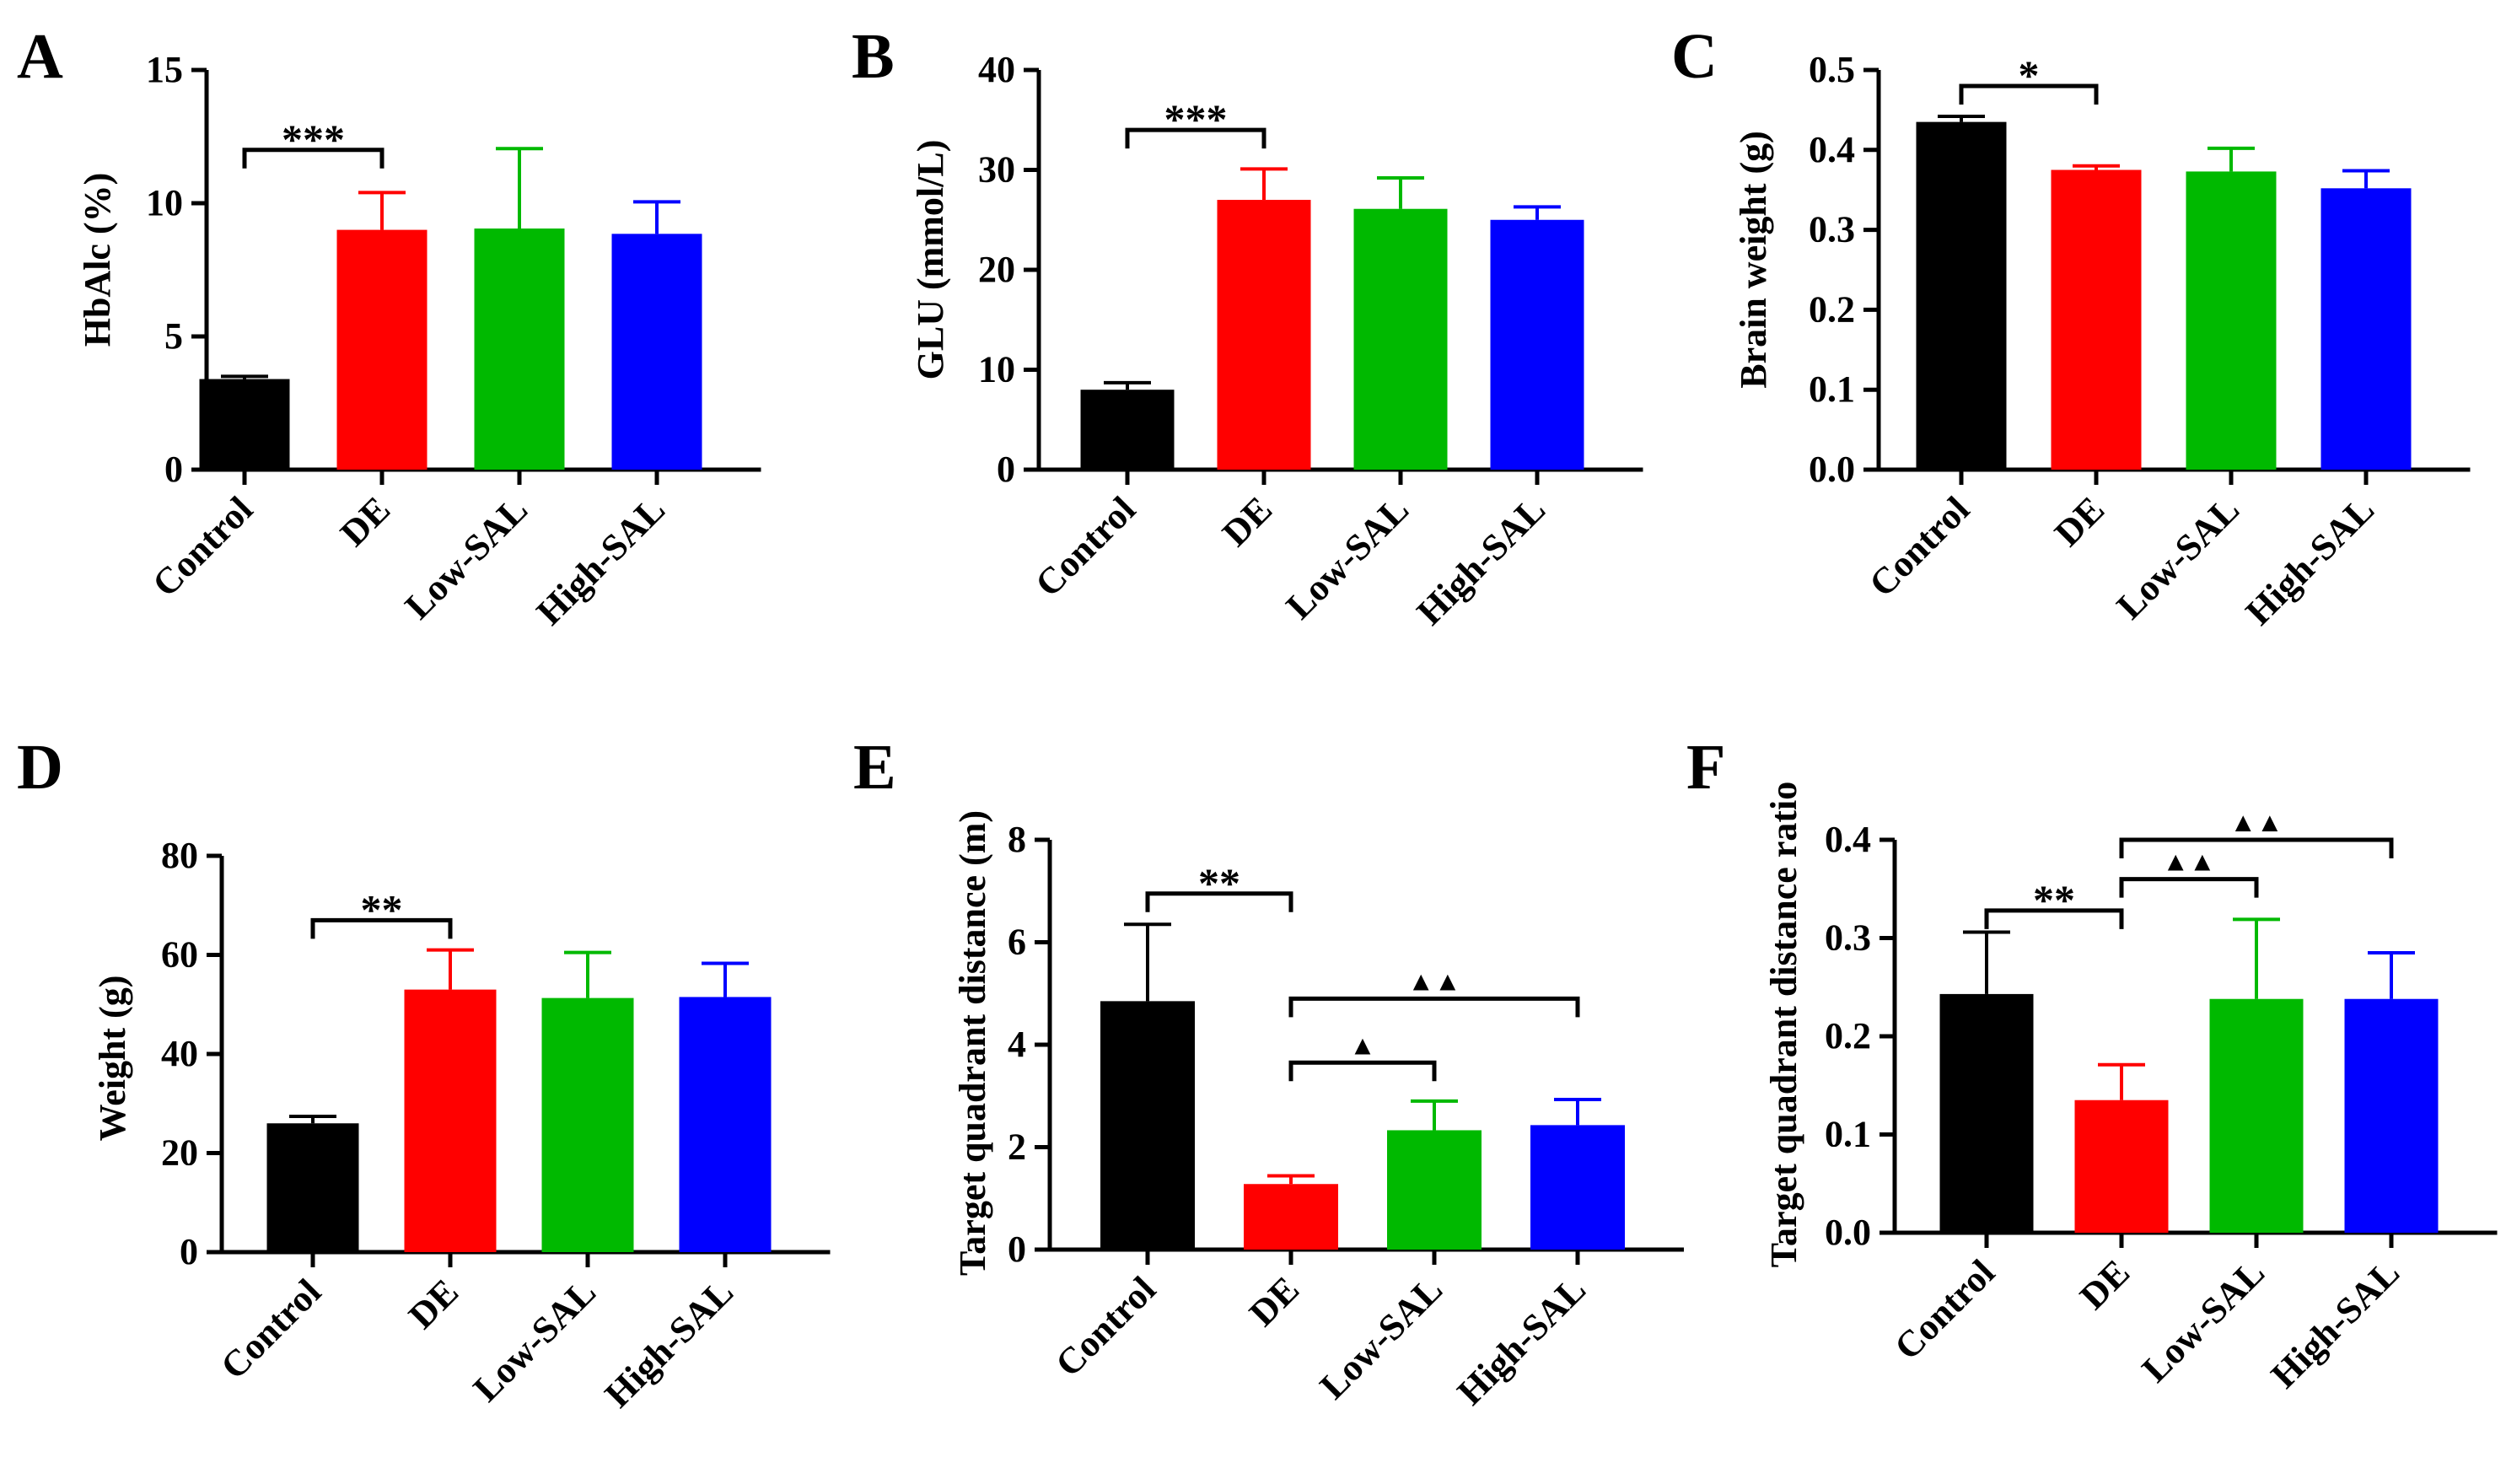 This screenshot has height=1484, width=2506. I want to click on significance-label: *, so click(2029, 75).